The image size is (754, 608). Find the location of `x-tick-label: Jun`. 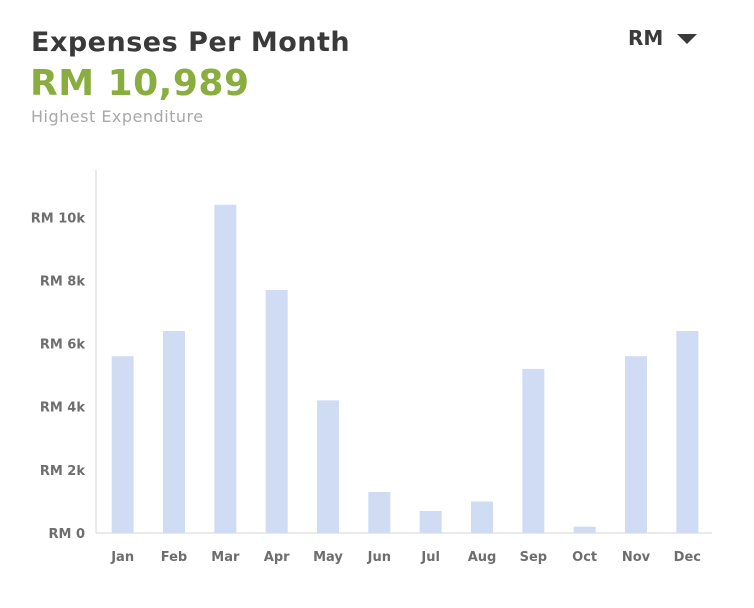

x-tick-label: Jun is located at coordinates (379, 557).